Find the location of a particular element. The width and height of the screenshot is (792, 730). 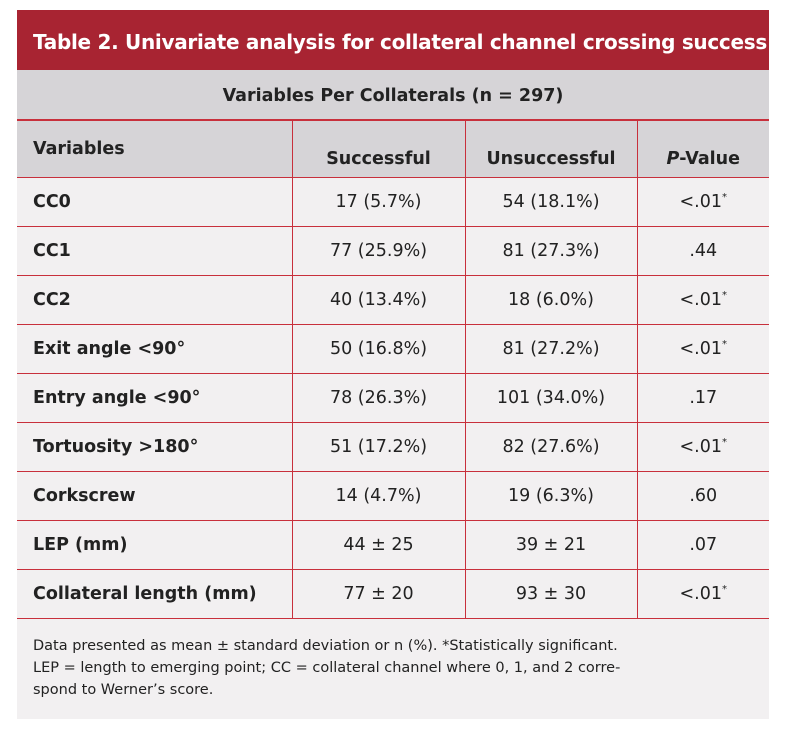

p-value: .07 is located at coordinates (703, 545).